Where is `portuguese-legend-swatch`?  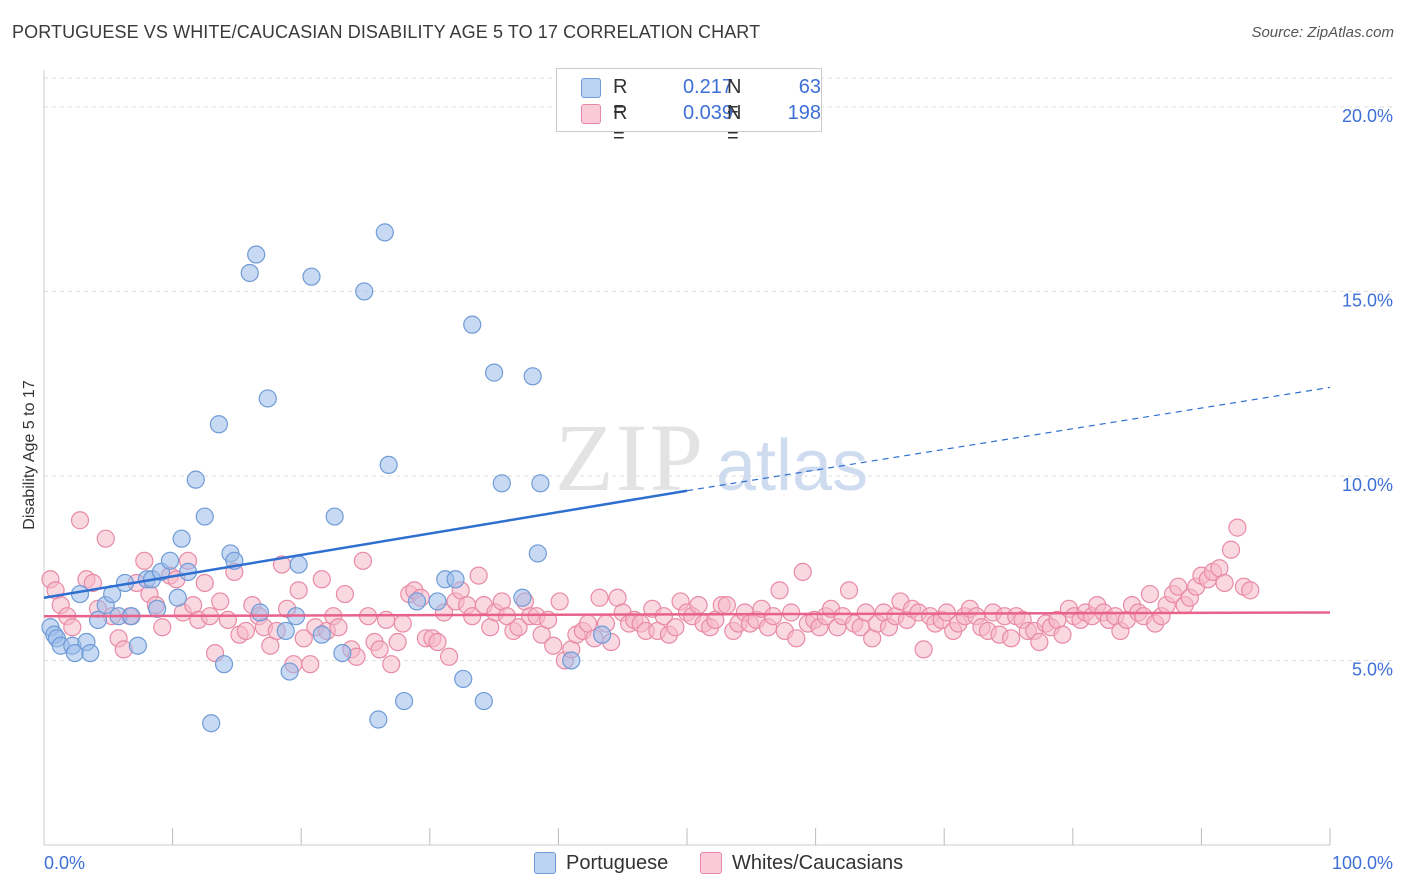 portuguese-legend-swatch is located at coordinates (545, 863).